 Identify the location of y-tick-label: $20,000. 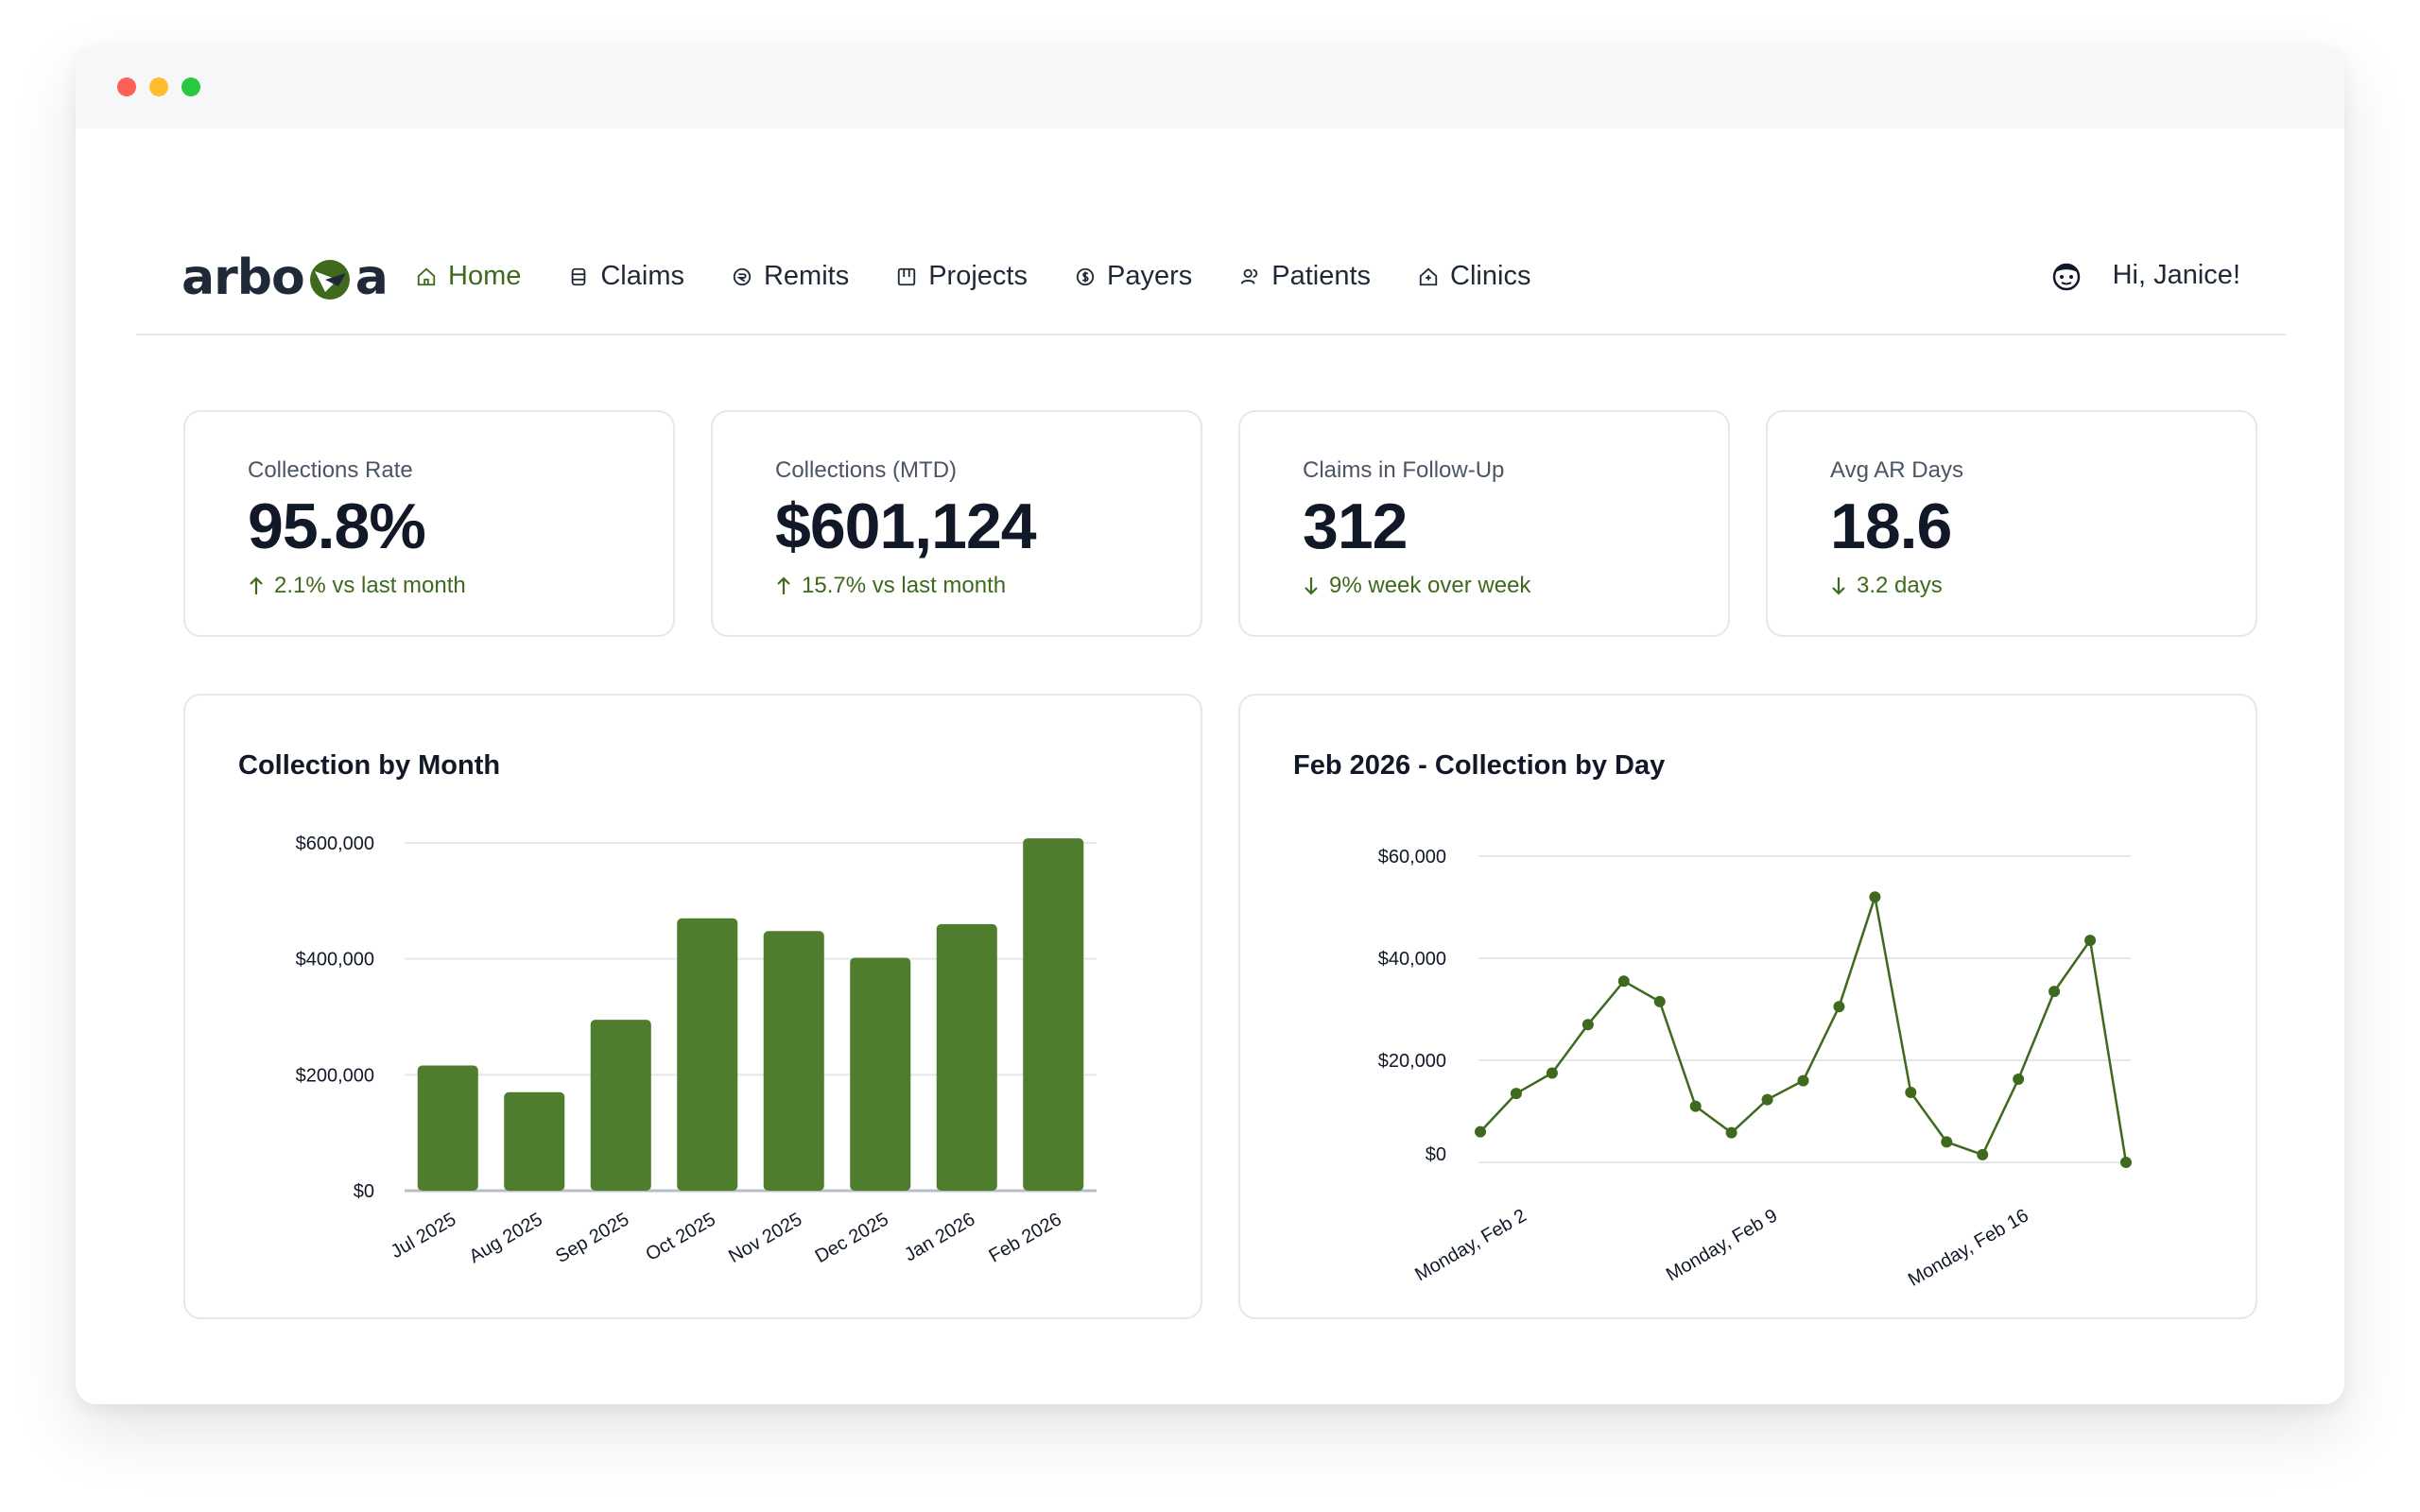
(1412, 1061).